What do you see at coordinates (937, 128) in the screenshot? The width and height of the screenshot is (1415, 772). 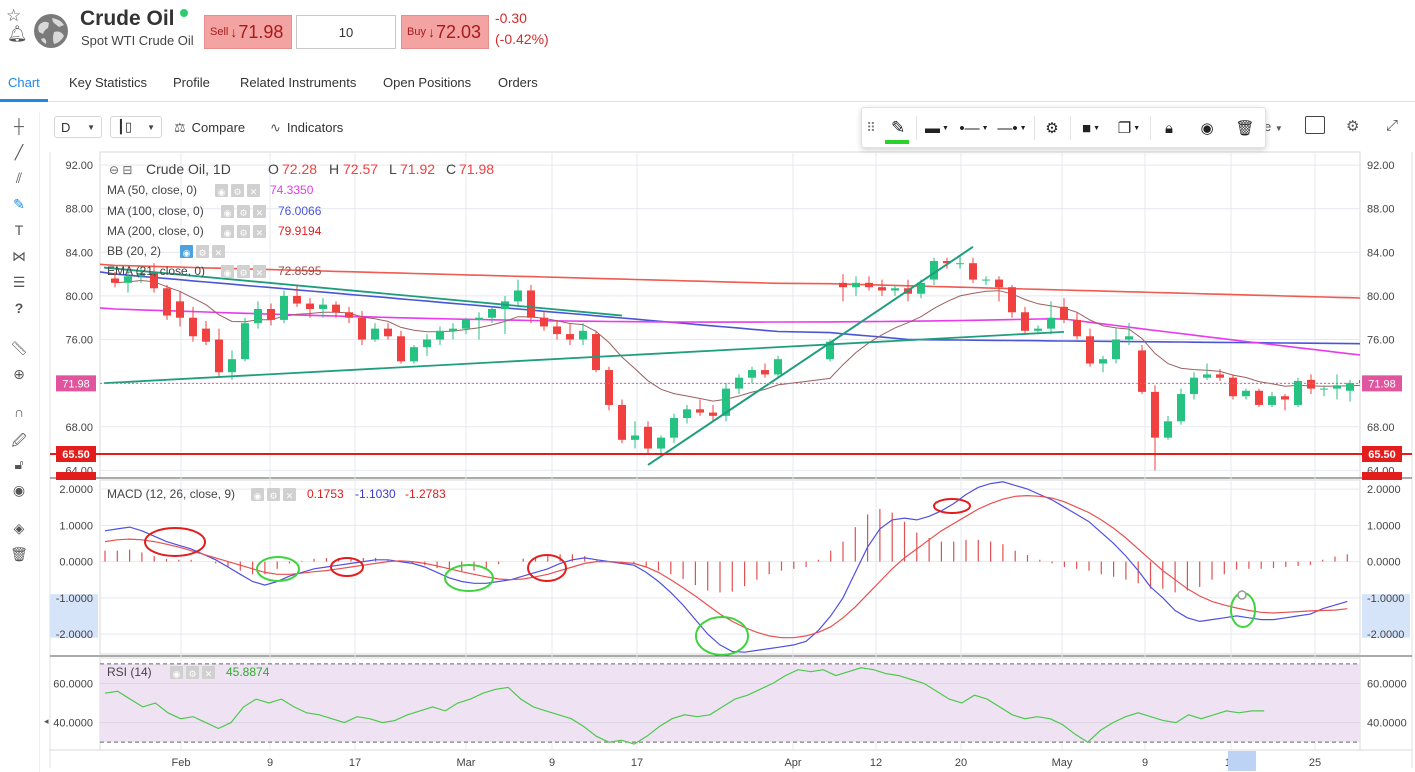 I see `line-width-dropdown: ▬ ▼` at bounding box center [937, 128].